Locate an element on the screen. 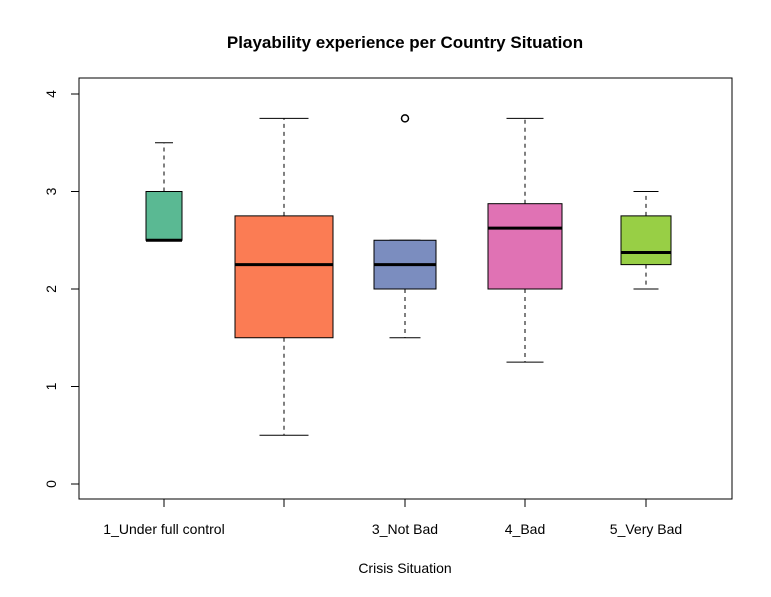  y-tick-label: 1 is located at coordinates (51, 386).